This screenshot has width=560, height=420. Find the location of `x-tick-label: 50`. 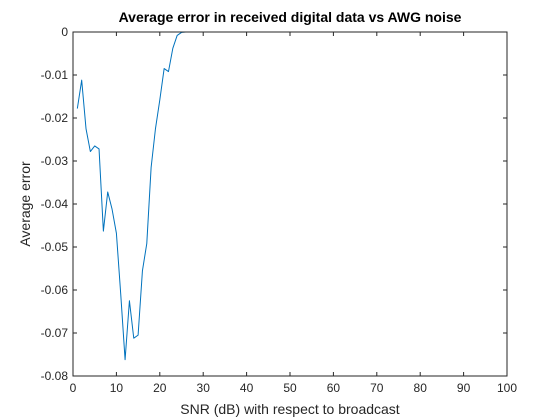

x-tick-label: 50 is located at coordinates (290, 388).